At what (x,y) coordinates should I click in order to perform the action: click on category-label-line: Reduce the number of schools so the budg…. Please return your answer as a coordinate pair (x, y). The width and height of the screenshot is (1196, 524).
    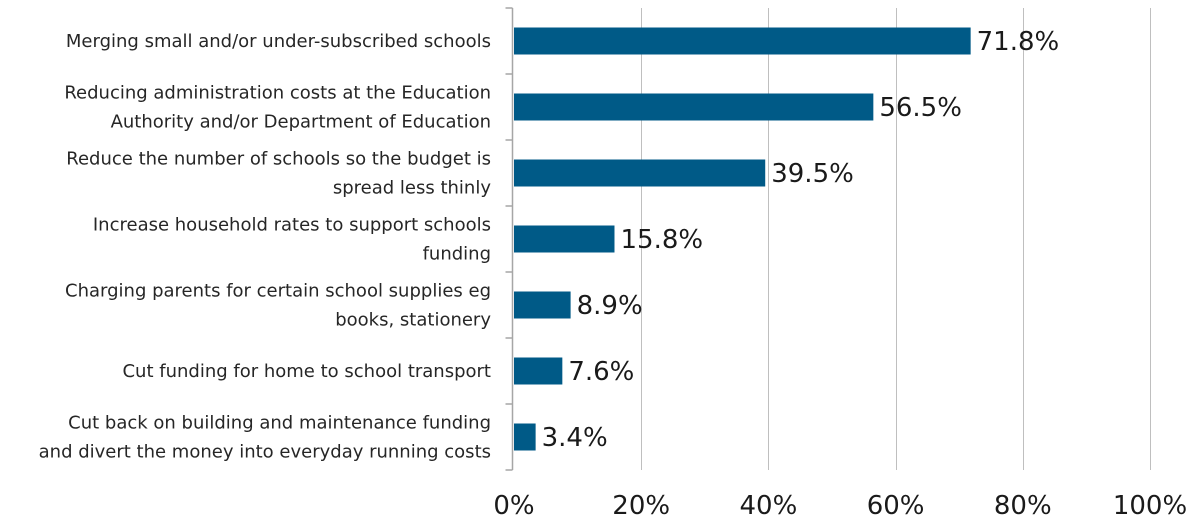
    Looking at the image, I should click on (278, 159).